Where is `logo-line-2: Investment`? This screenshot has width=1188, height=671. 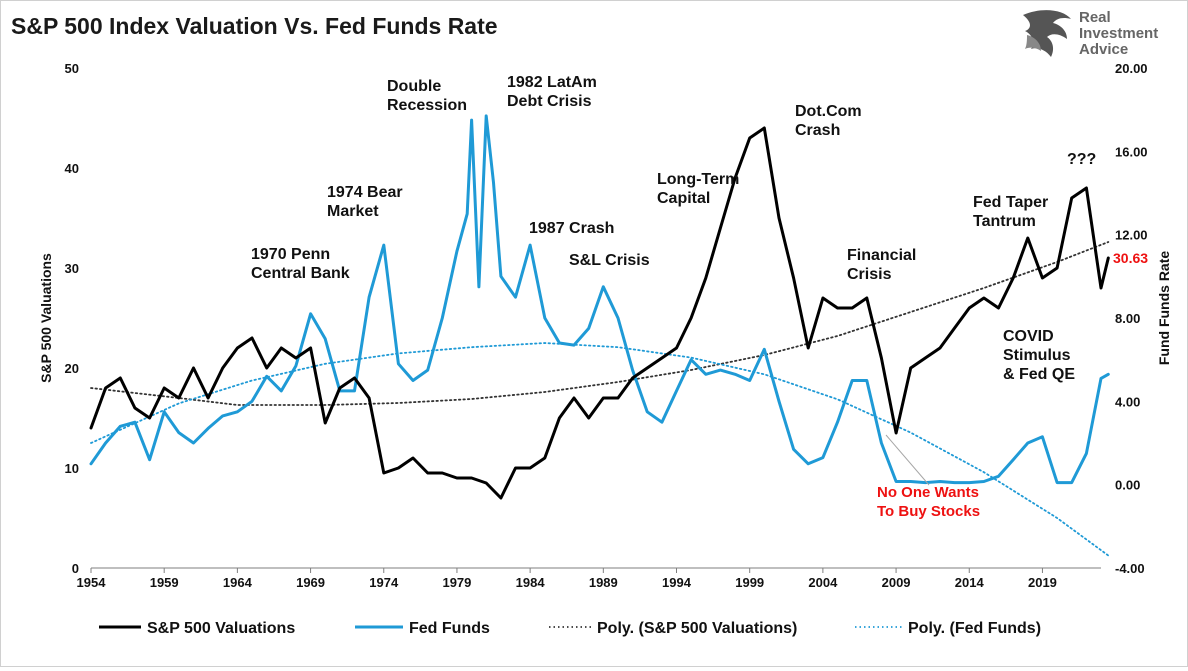 logo-line-2: Investment is located at coordinates (1118, 33).